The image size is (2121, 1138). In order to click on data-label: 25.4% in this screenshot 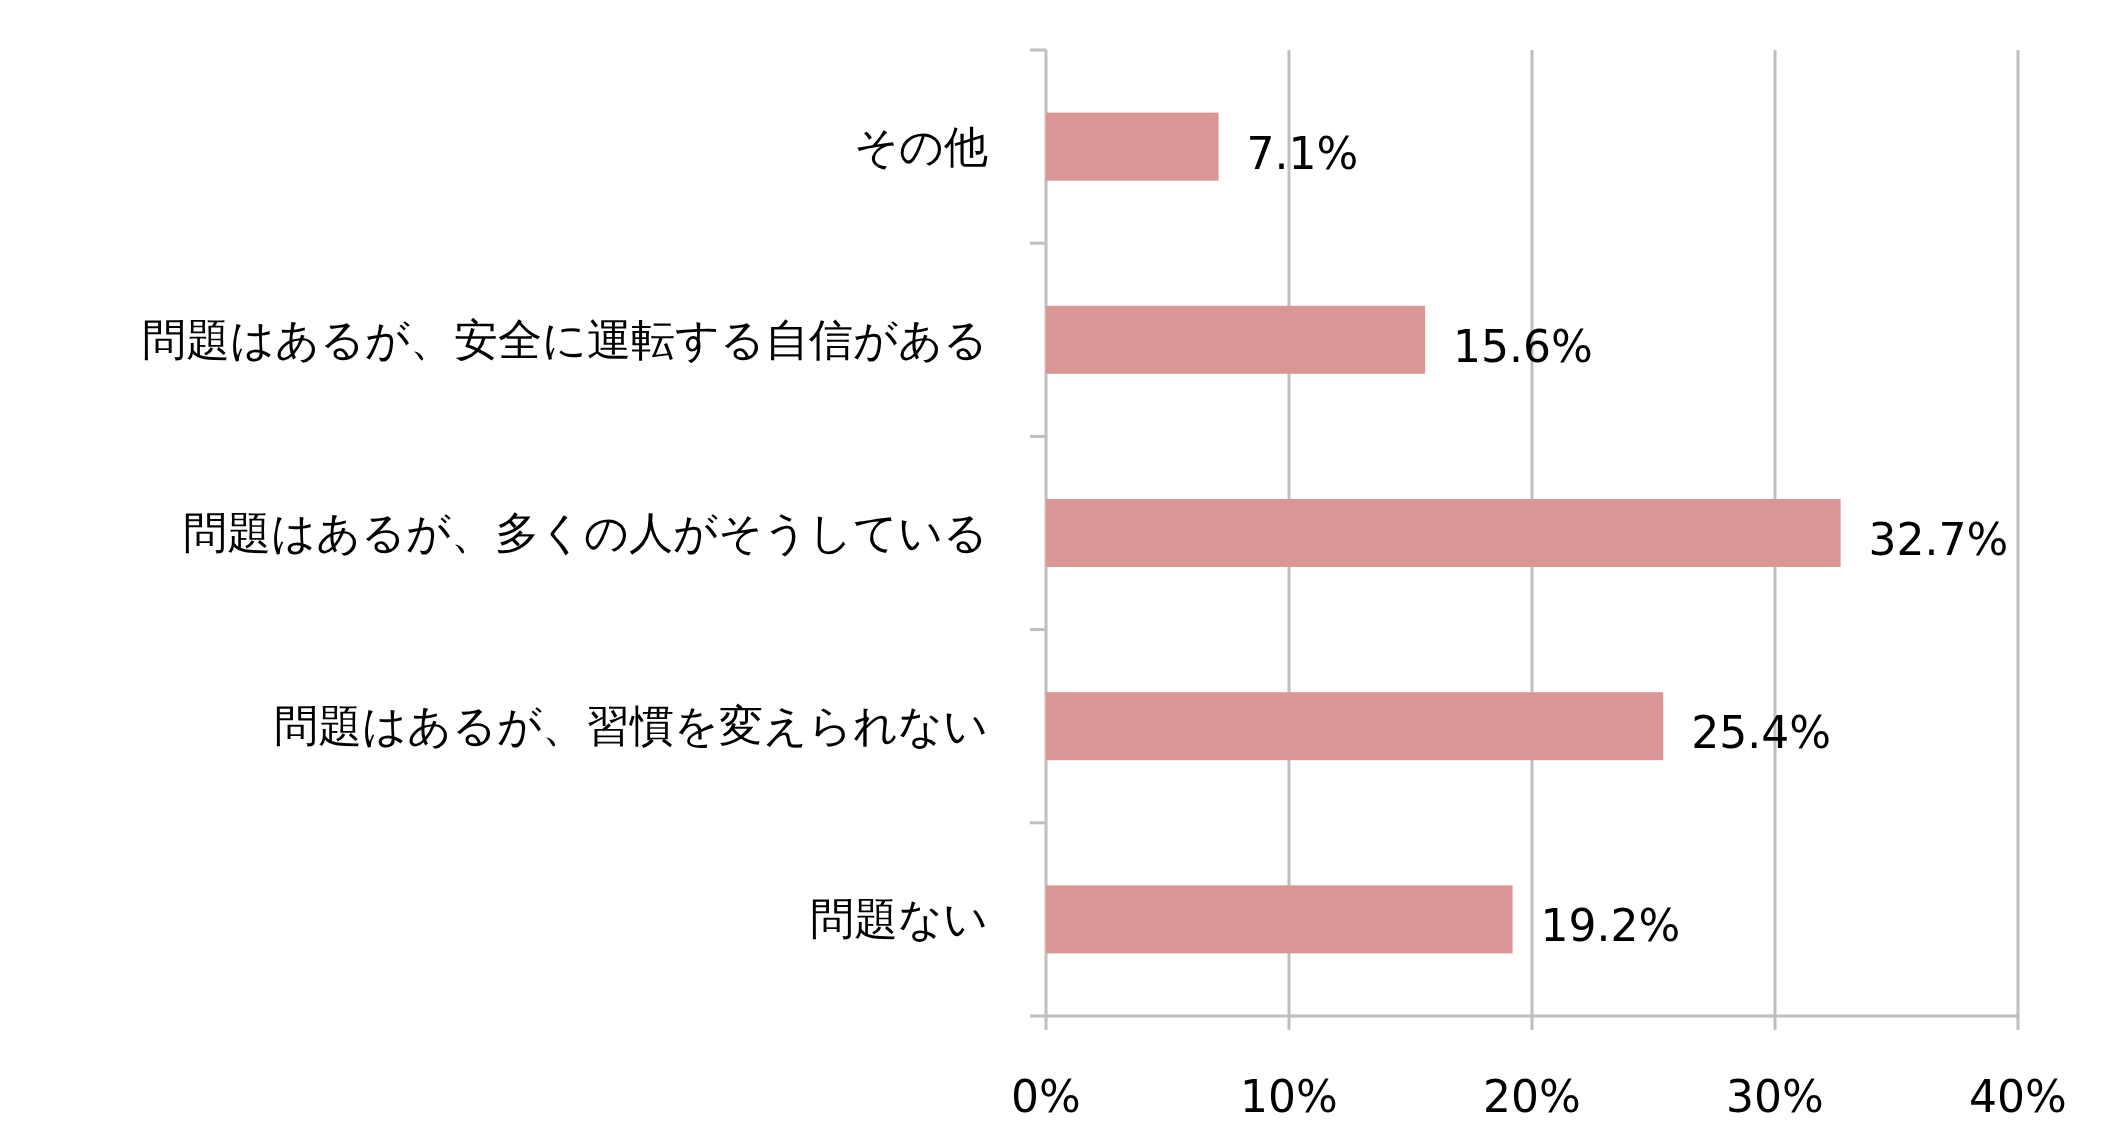, I will do `click(1761, 733)`.